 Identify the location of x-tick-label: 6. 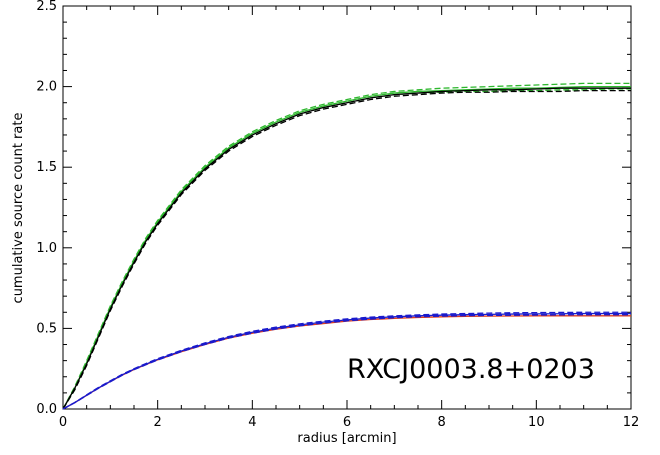
(347, 422).